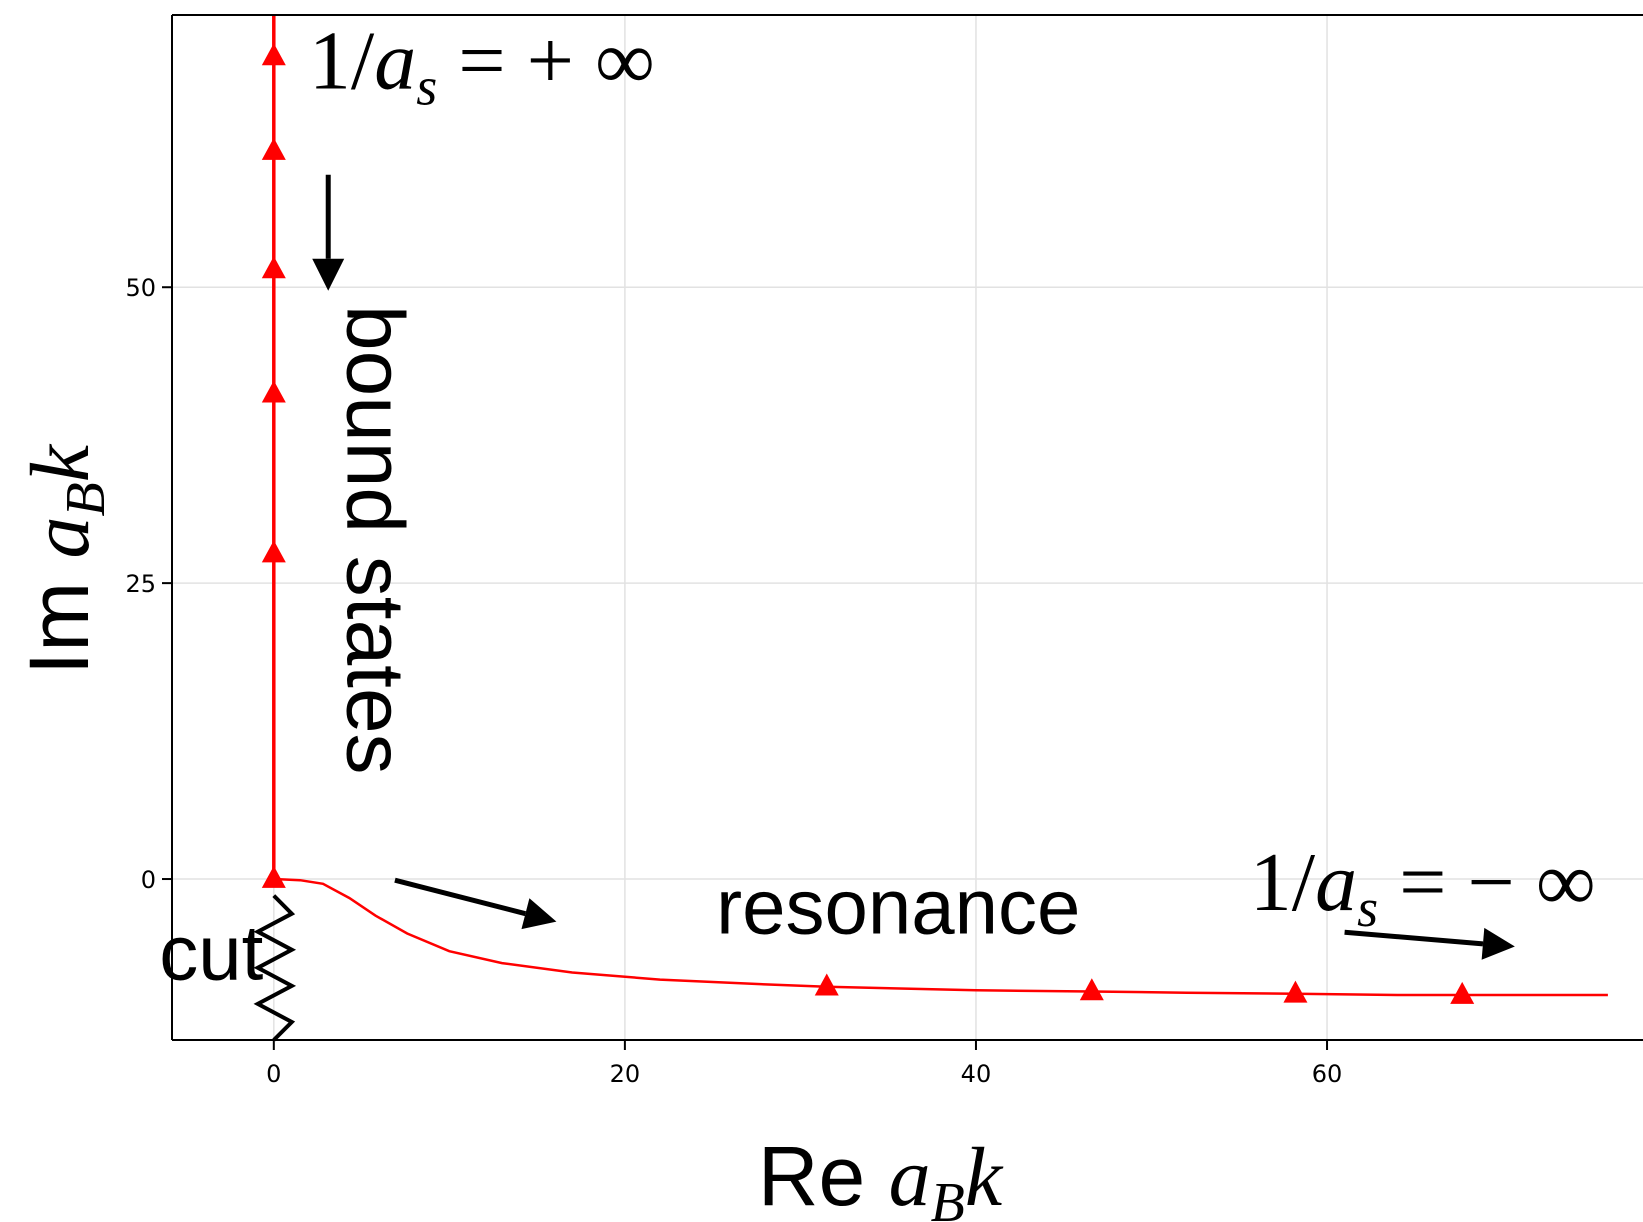  I want to click on minus-inf-sub: s, so click(1367, 908).